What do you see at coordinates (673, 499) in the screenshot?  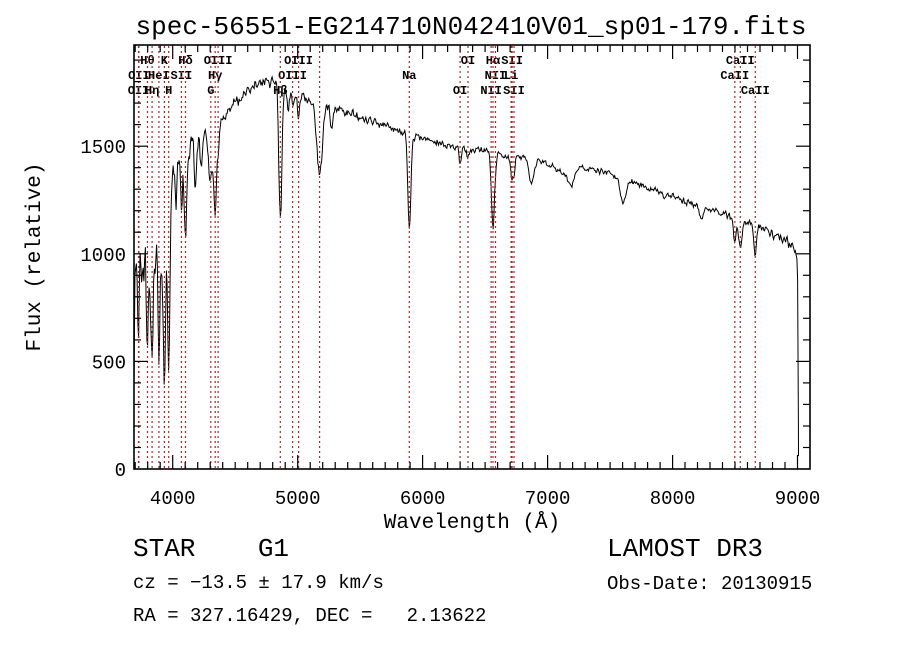 I see `x-tick-label: 8000` at bounding box center [673, 499].